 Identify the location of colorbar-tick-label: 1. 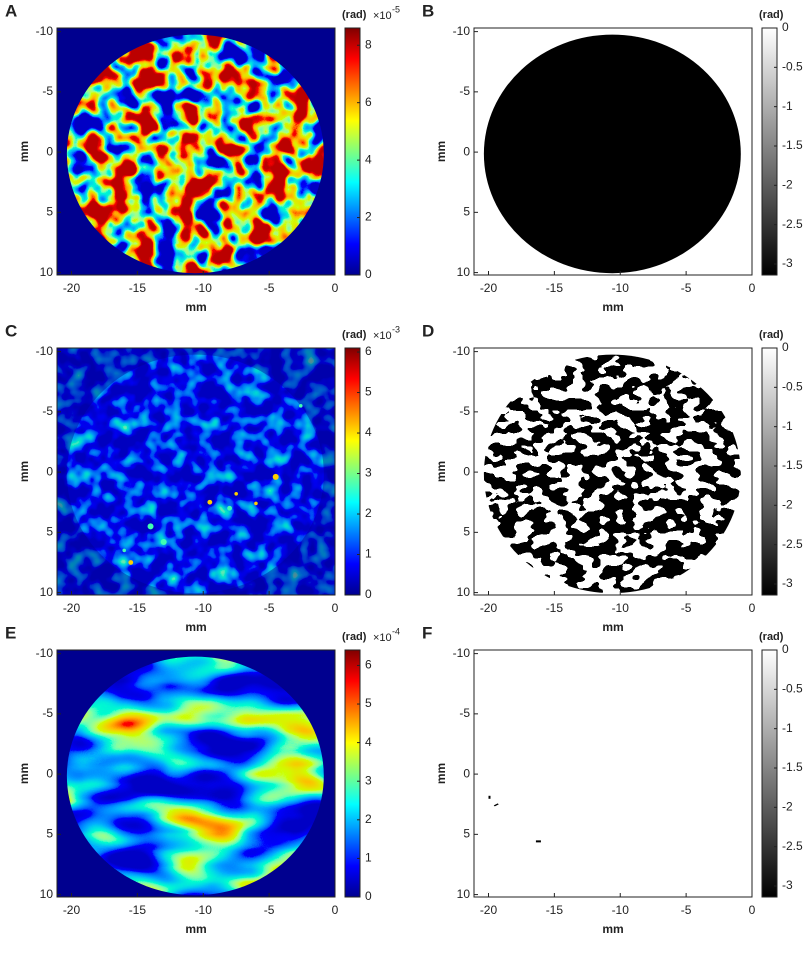
(368, 554).